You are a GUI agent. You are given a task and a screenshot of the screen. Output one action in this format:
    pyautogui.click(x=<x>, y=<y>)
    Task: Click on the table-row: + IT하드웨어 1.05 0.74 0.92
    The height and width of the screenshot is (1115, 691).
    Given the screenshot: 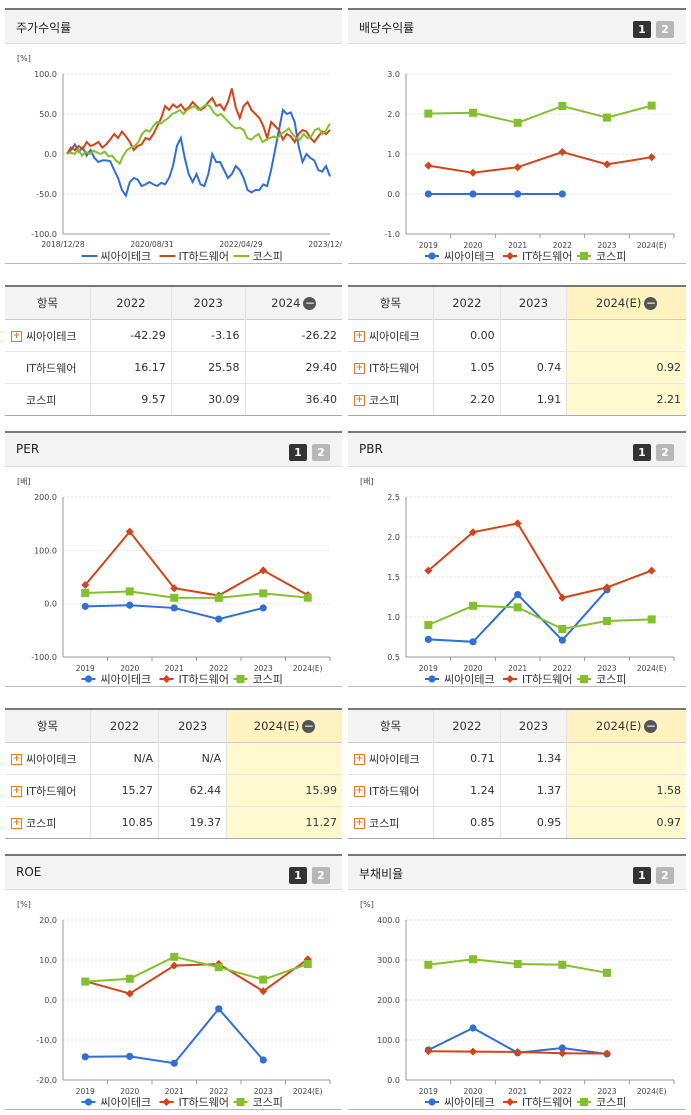 What is the action you would take?
    pyautogui.click(x=517, y=367)
    